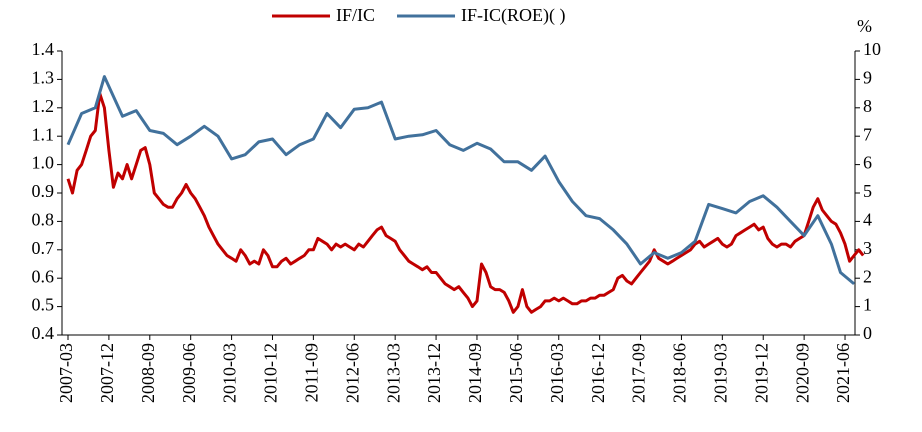 Image resolution: width=922 pixels, height=432 pixels. What do you see at coordinates (867, 220) in the screenshot?
I see `y2-tick-label: 4` at bounding box center [867, 220].